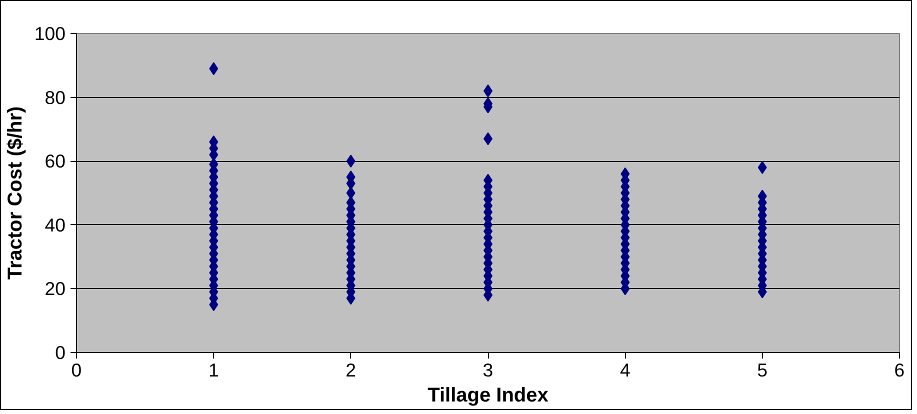 The width and height of the screenshot is (917, 414). I want to click on y-tick-label: 100, so click(50, 33).